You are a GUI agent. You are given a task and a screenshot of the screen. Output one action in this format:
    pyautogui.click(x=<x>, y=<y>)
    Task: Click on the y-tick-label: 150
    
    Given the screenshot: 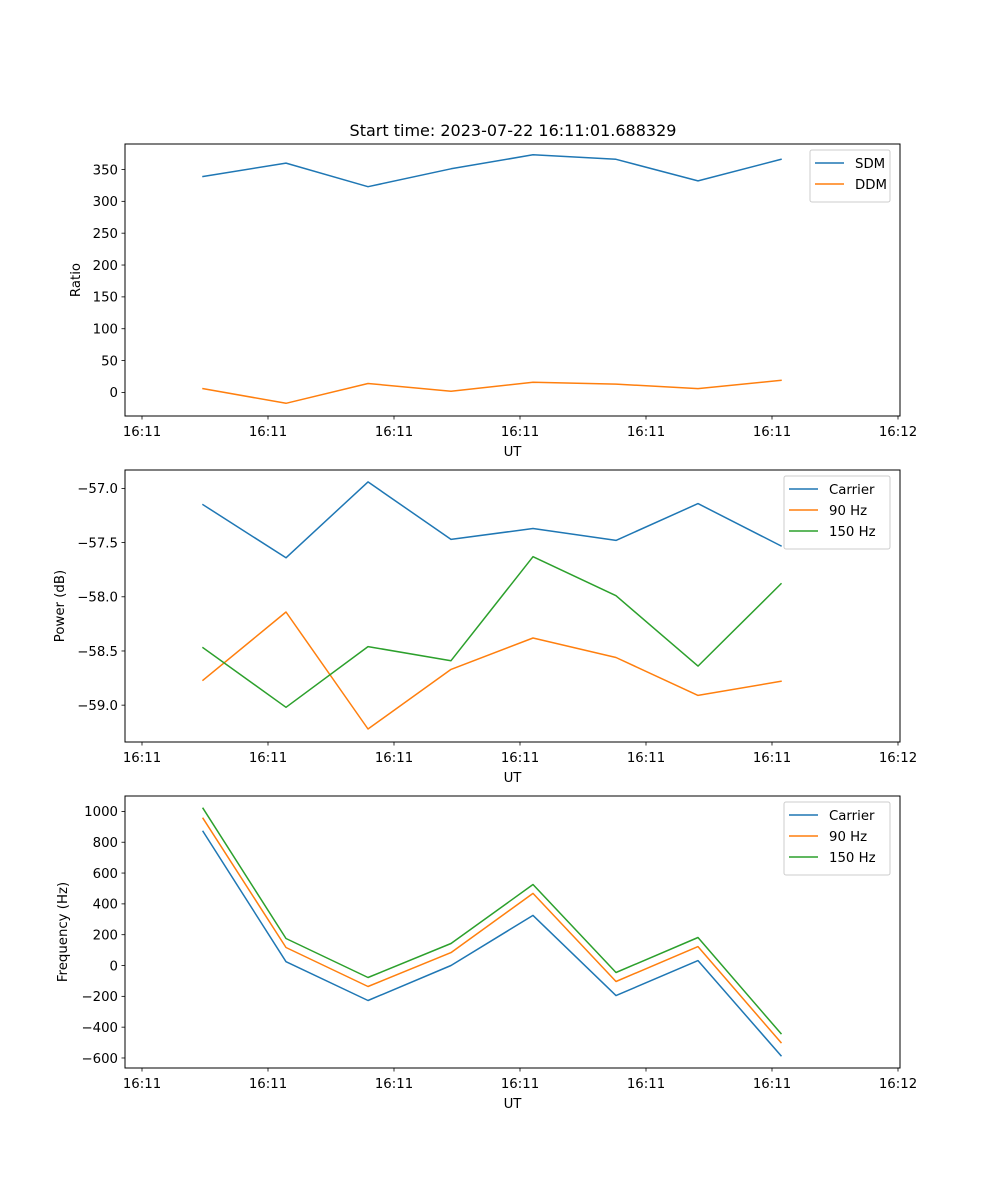 What is the action you would take?
    pyautogui.click(x=105, y=298)
    